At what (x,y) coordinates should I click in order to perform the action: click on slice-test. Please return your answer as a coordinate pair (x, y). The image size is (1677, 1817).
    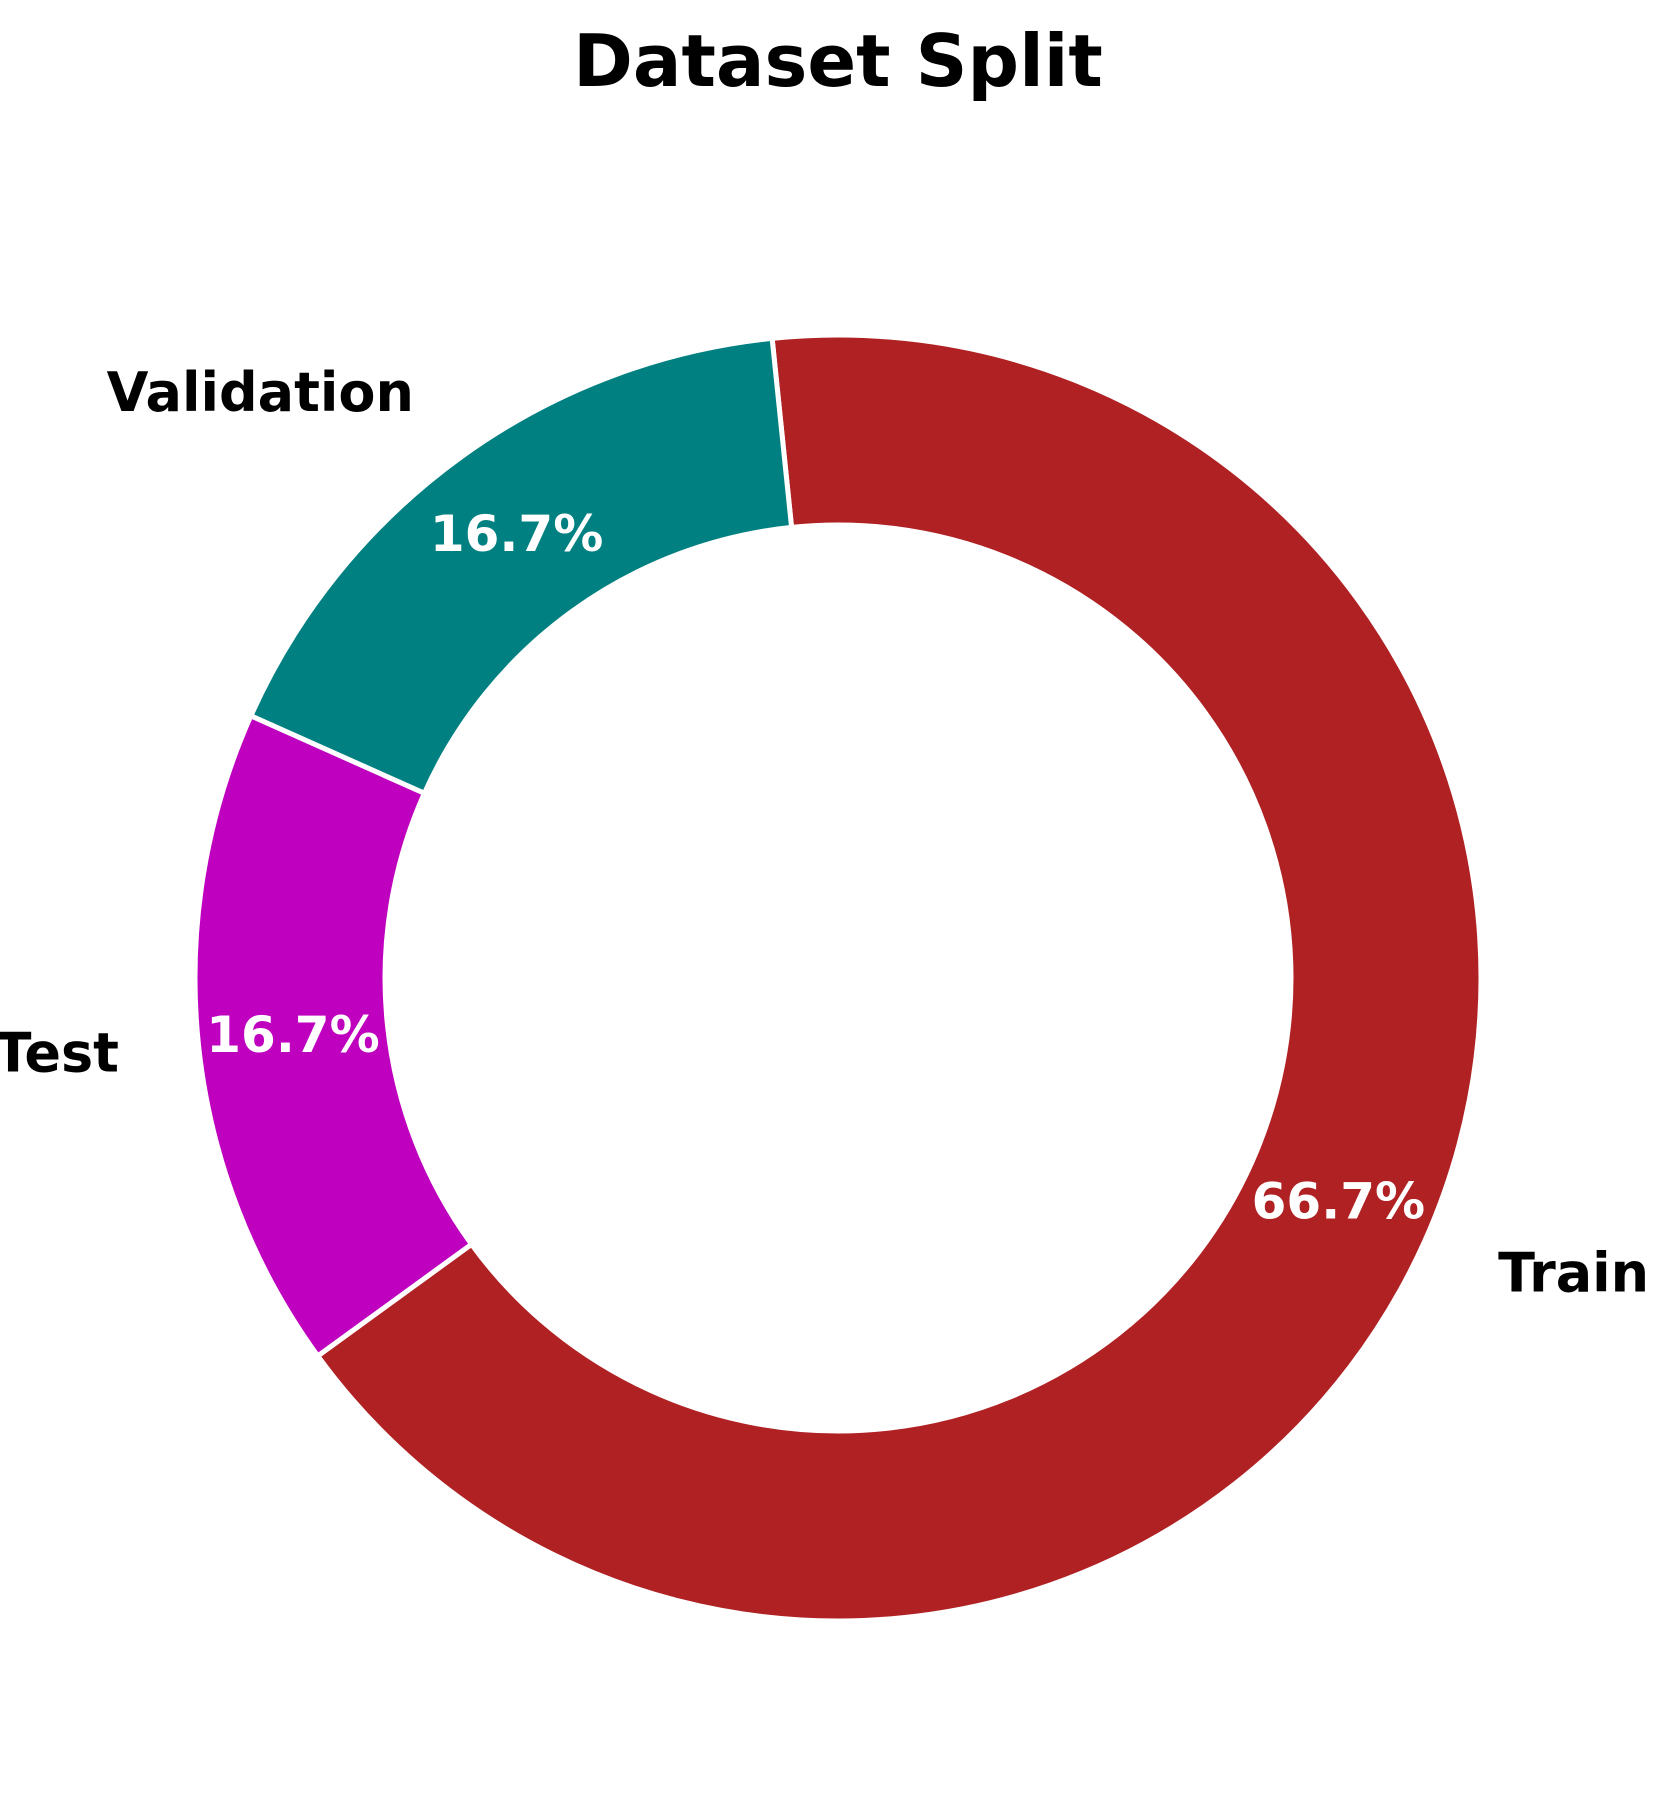
    Looking at the image, I should click on (334, 1036).